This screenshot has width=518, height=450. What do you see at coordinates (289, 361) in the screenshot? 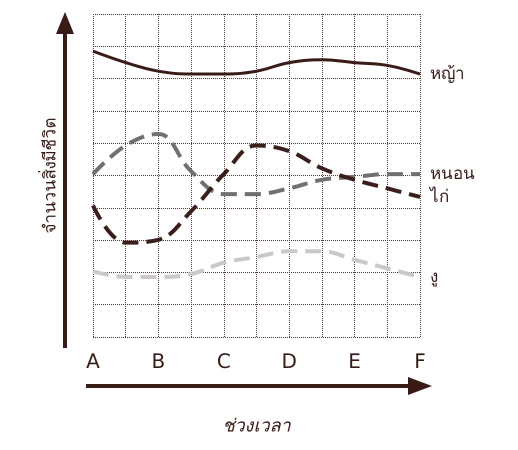
I see `x-tick-label: D` at bounding box center [289, 361].